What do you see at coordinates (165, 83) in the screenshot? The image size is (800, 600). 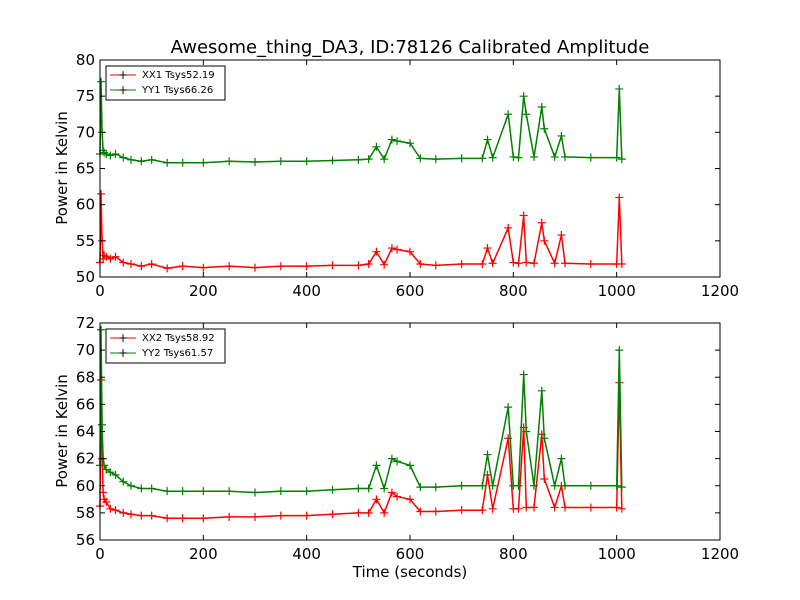 I see `legend-top: + XX1 Tsys52.19 + YY1 Tsys66.26` at bounding box center [165, 83].